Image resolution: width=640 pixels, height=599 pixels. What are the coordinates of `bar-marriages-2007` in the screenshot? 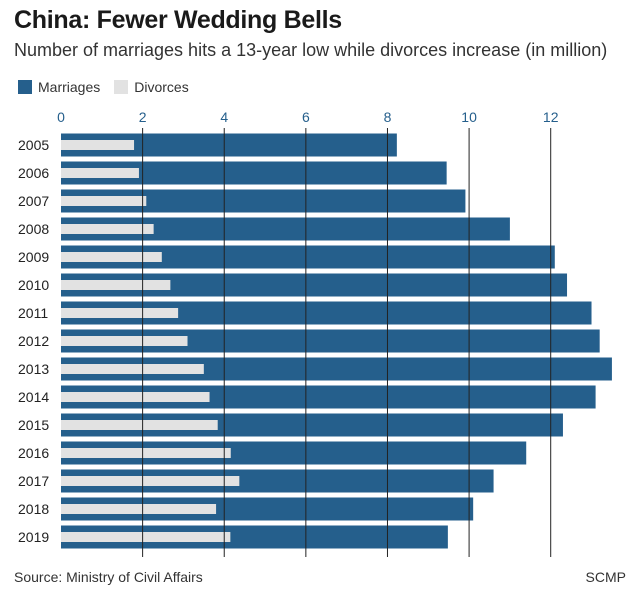 It's located at (263, 201).